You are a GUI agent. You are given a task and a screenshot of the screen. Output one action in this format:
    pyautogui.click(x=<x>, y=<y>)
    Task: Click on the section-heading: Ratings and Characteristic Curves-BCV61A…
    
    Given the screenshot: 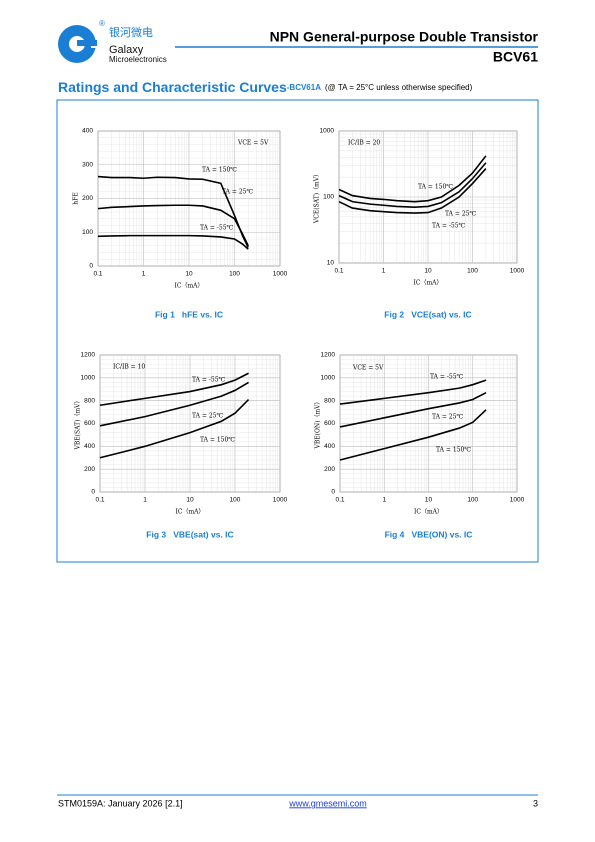 What is the action you would take?
    pyautogui.click(x=265, y=87)
    